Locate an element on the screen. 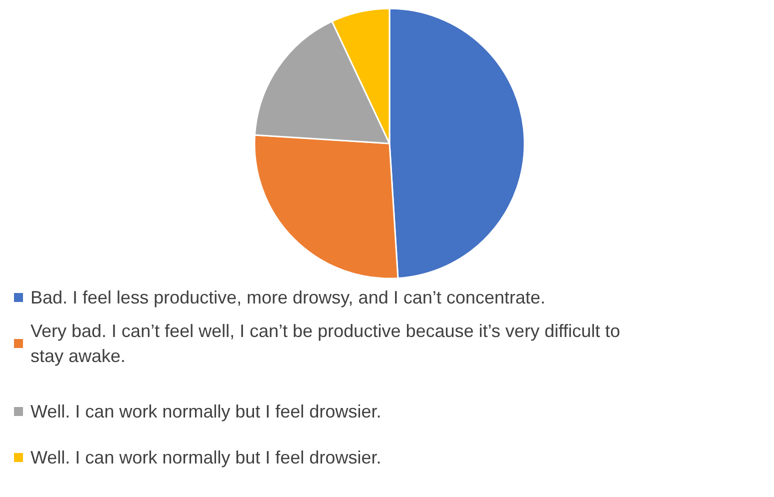 The width and height of the screenshot is (774, 497). legend-label: Very bad. I can’t feel well, I can’t be productive because it’s very difficult to stay awake. is located at coordinates (325, 343).